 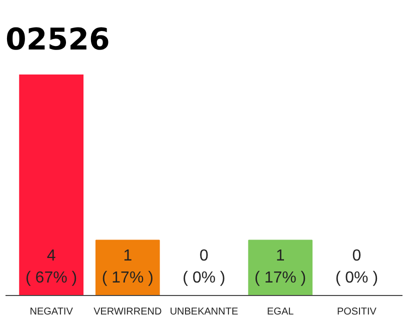 What do you see at coordinates (58, 40) in the screenshot?
I see `chart-title: 02526` at bounding box center [58, 40].